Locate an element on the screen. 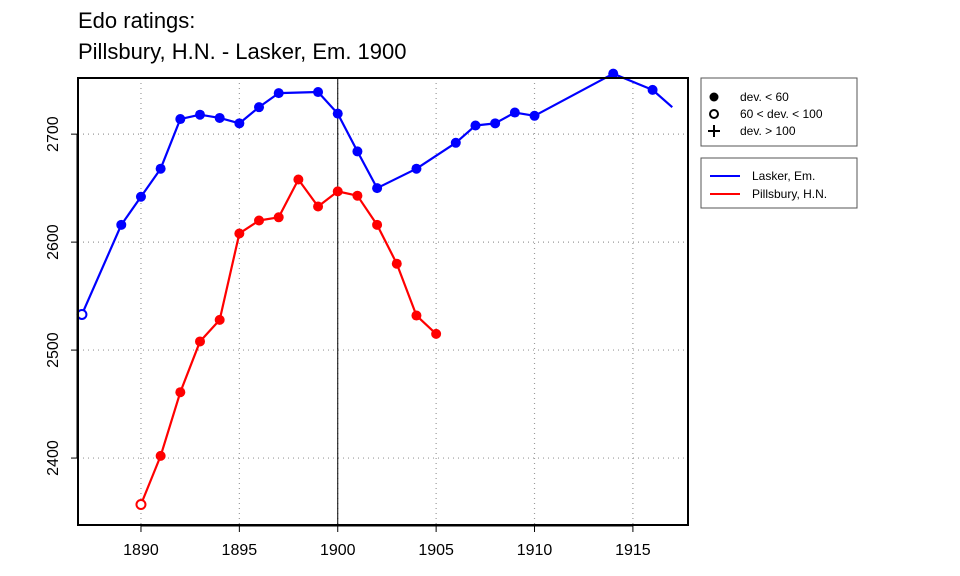 This screenshot has width=960, height=576. series-legend-box is located at coordinates (779, 183).